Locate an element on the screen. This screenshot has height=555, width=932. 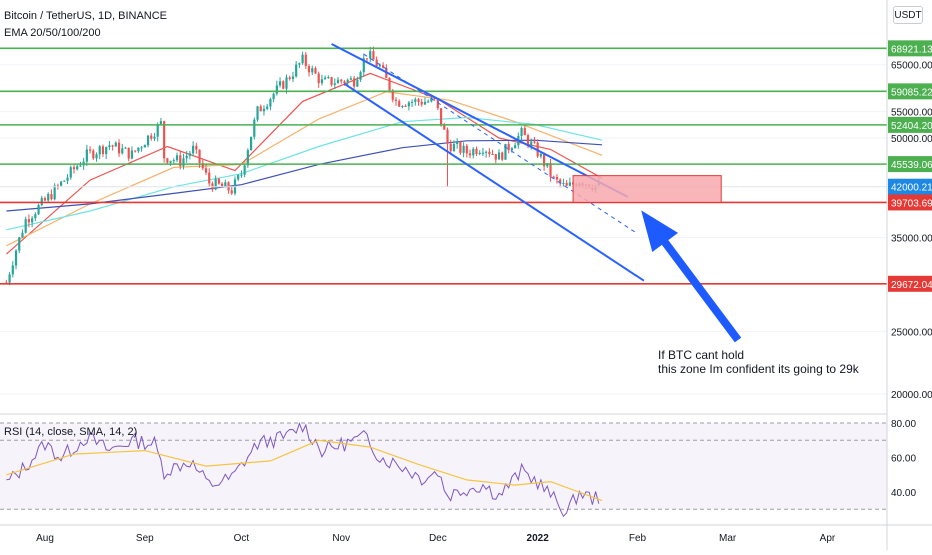
time-tick-label: Apr is located at coordinates (828, 538).